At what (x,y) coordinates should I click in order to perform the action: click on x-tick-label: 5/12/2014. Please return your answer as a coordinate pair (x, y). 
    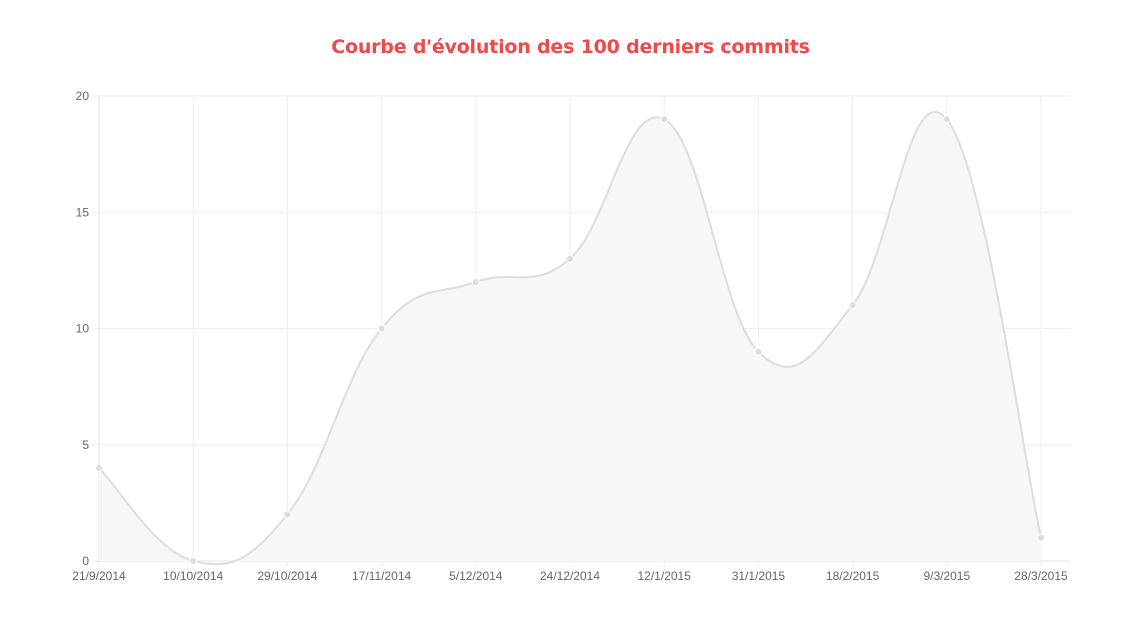
    Looking at the image, I should click on (476, 576).